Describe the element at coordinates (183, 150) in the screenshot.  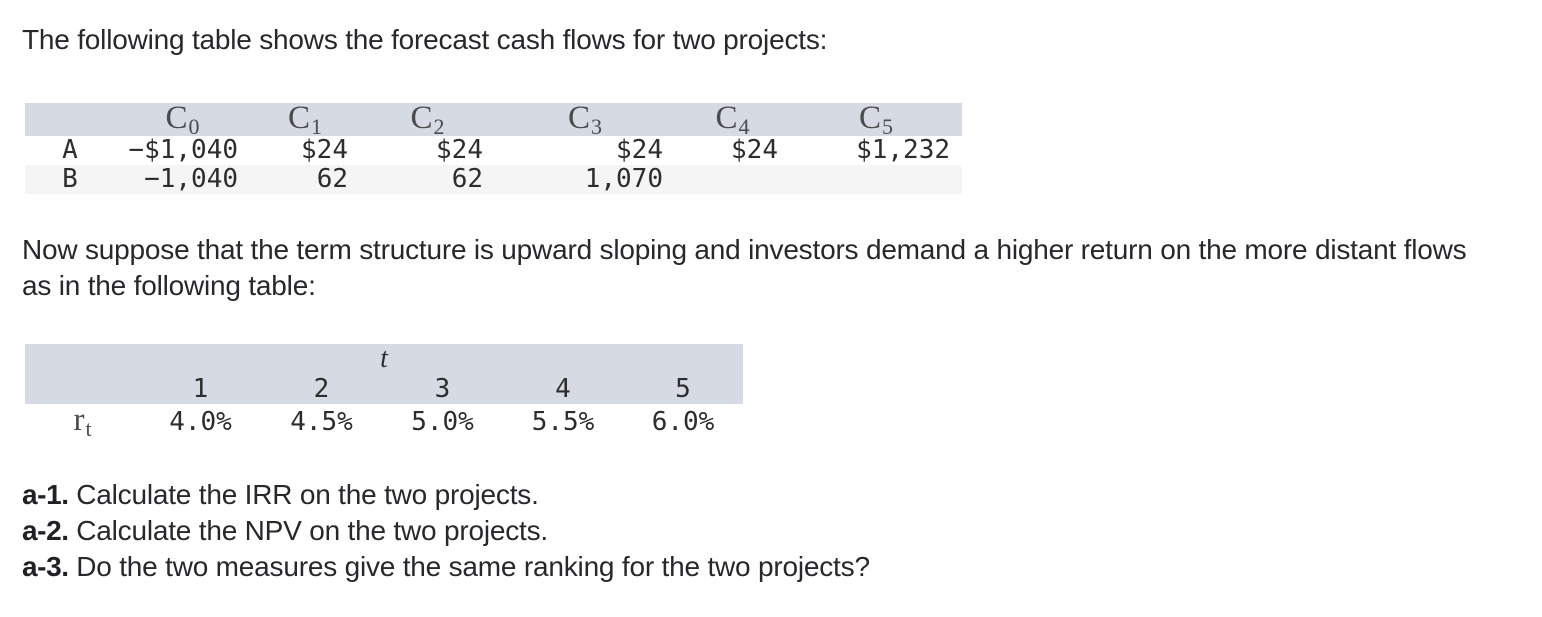
I see `cashflow-value: −$1,040` at that location.